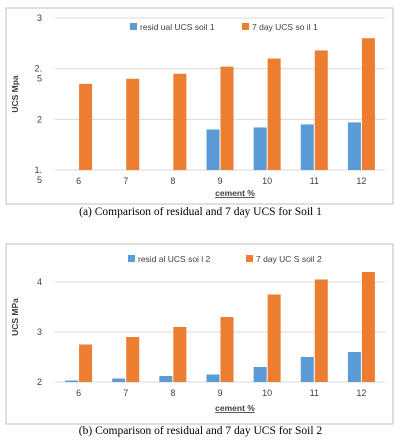 This screenshot has height=446, width=401. What do you see at coordinates (38, 74) in the screenshot?
I see `y-tick-label: 2. 5` at bounding box center [38, 74].